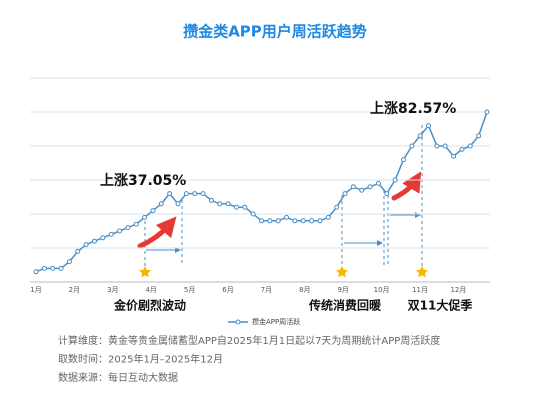  What do you see at coordinates (238, 322) in the screenshot?
I see `legend-marker` at bounding box center [238, 322].